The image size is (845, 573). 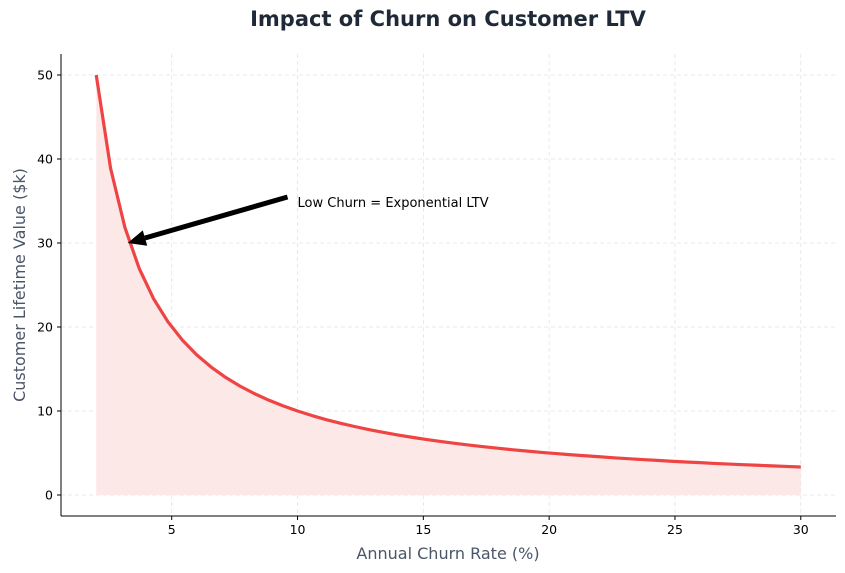 What do you see at coordinates (448, 19) in the screenshot?
I see `chart-title: Impact of Churn on Customer LTV` at bounding box center [448, 19].